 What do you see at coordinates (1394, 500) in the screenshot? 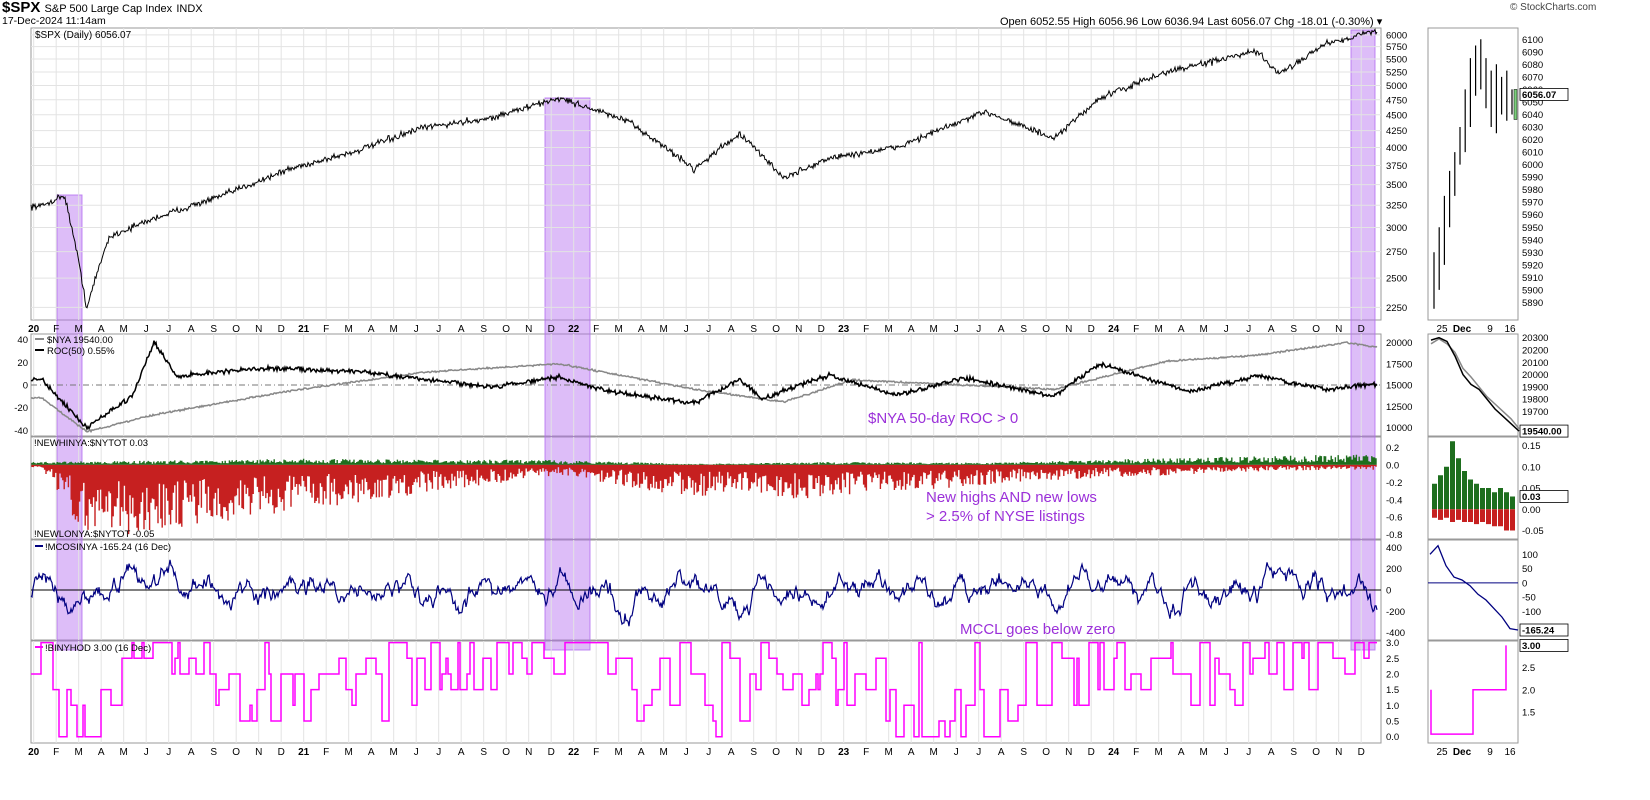
I see `y-tick-label: -0.4` at bounding box center [1394, 500].